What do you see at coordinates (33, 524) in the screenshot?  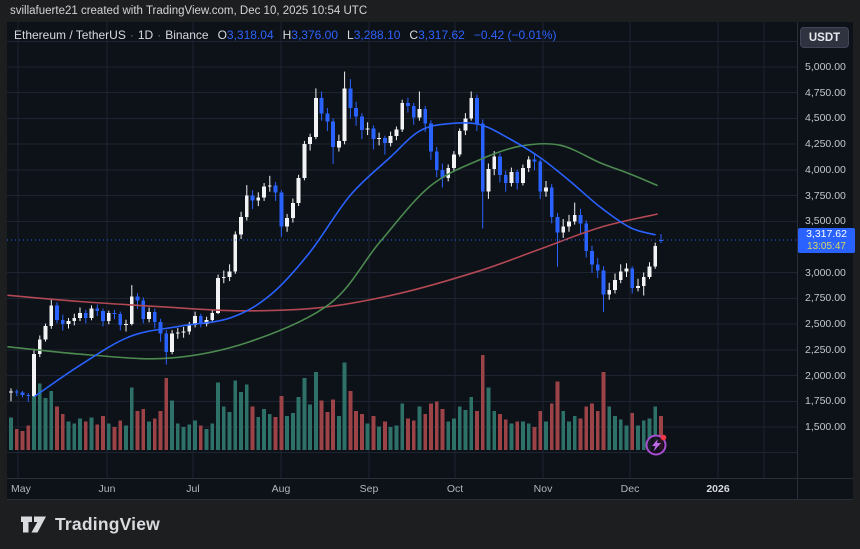 I see `tradingview-logo-icon` at bounding box center [33, 524].